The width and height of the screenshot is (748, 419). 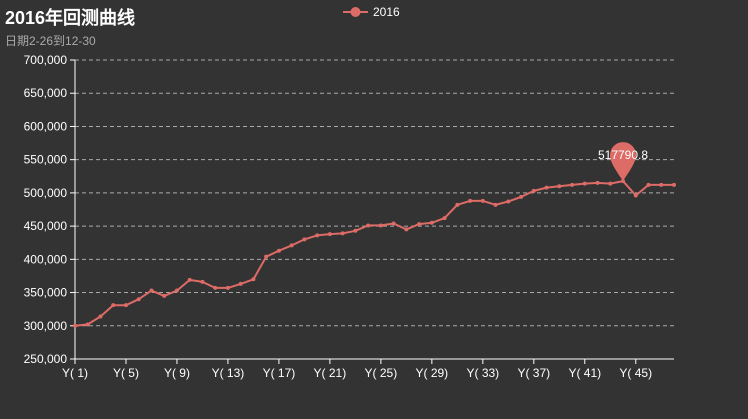 What do you see at coordinates (70, 18) in the screenshot?
I see `chart-title: 2016年回测曲线` at bounding box center [70, 18].